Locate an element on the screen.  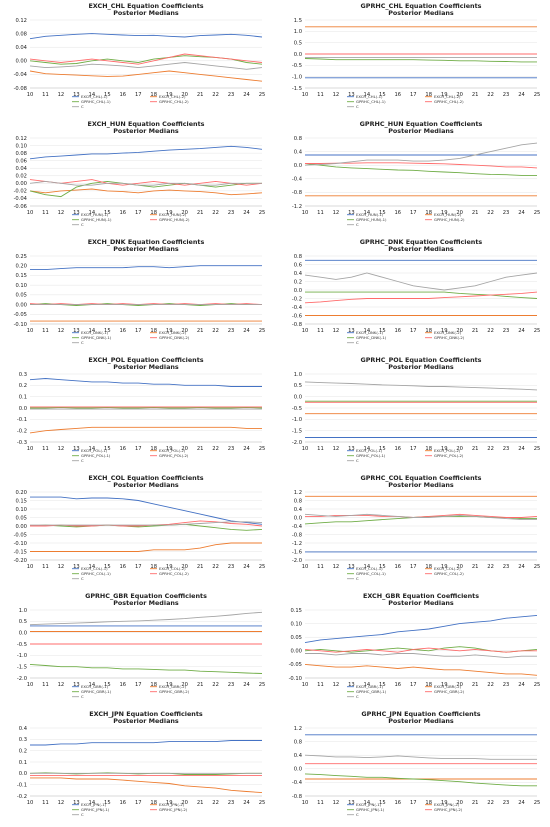
chart-title: EXCH_CHL Equation Coefficients is located at coordinates (145, 6).